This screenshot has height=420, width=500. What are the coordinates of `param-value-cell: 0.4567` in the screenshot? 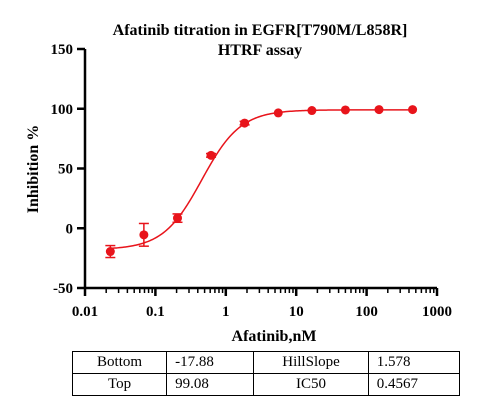 It's located at (414, 384).